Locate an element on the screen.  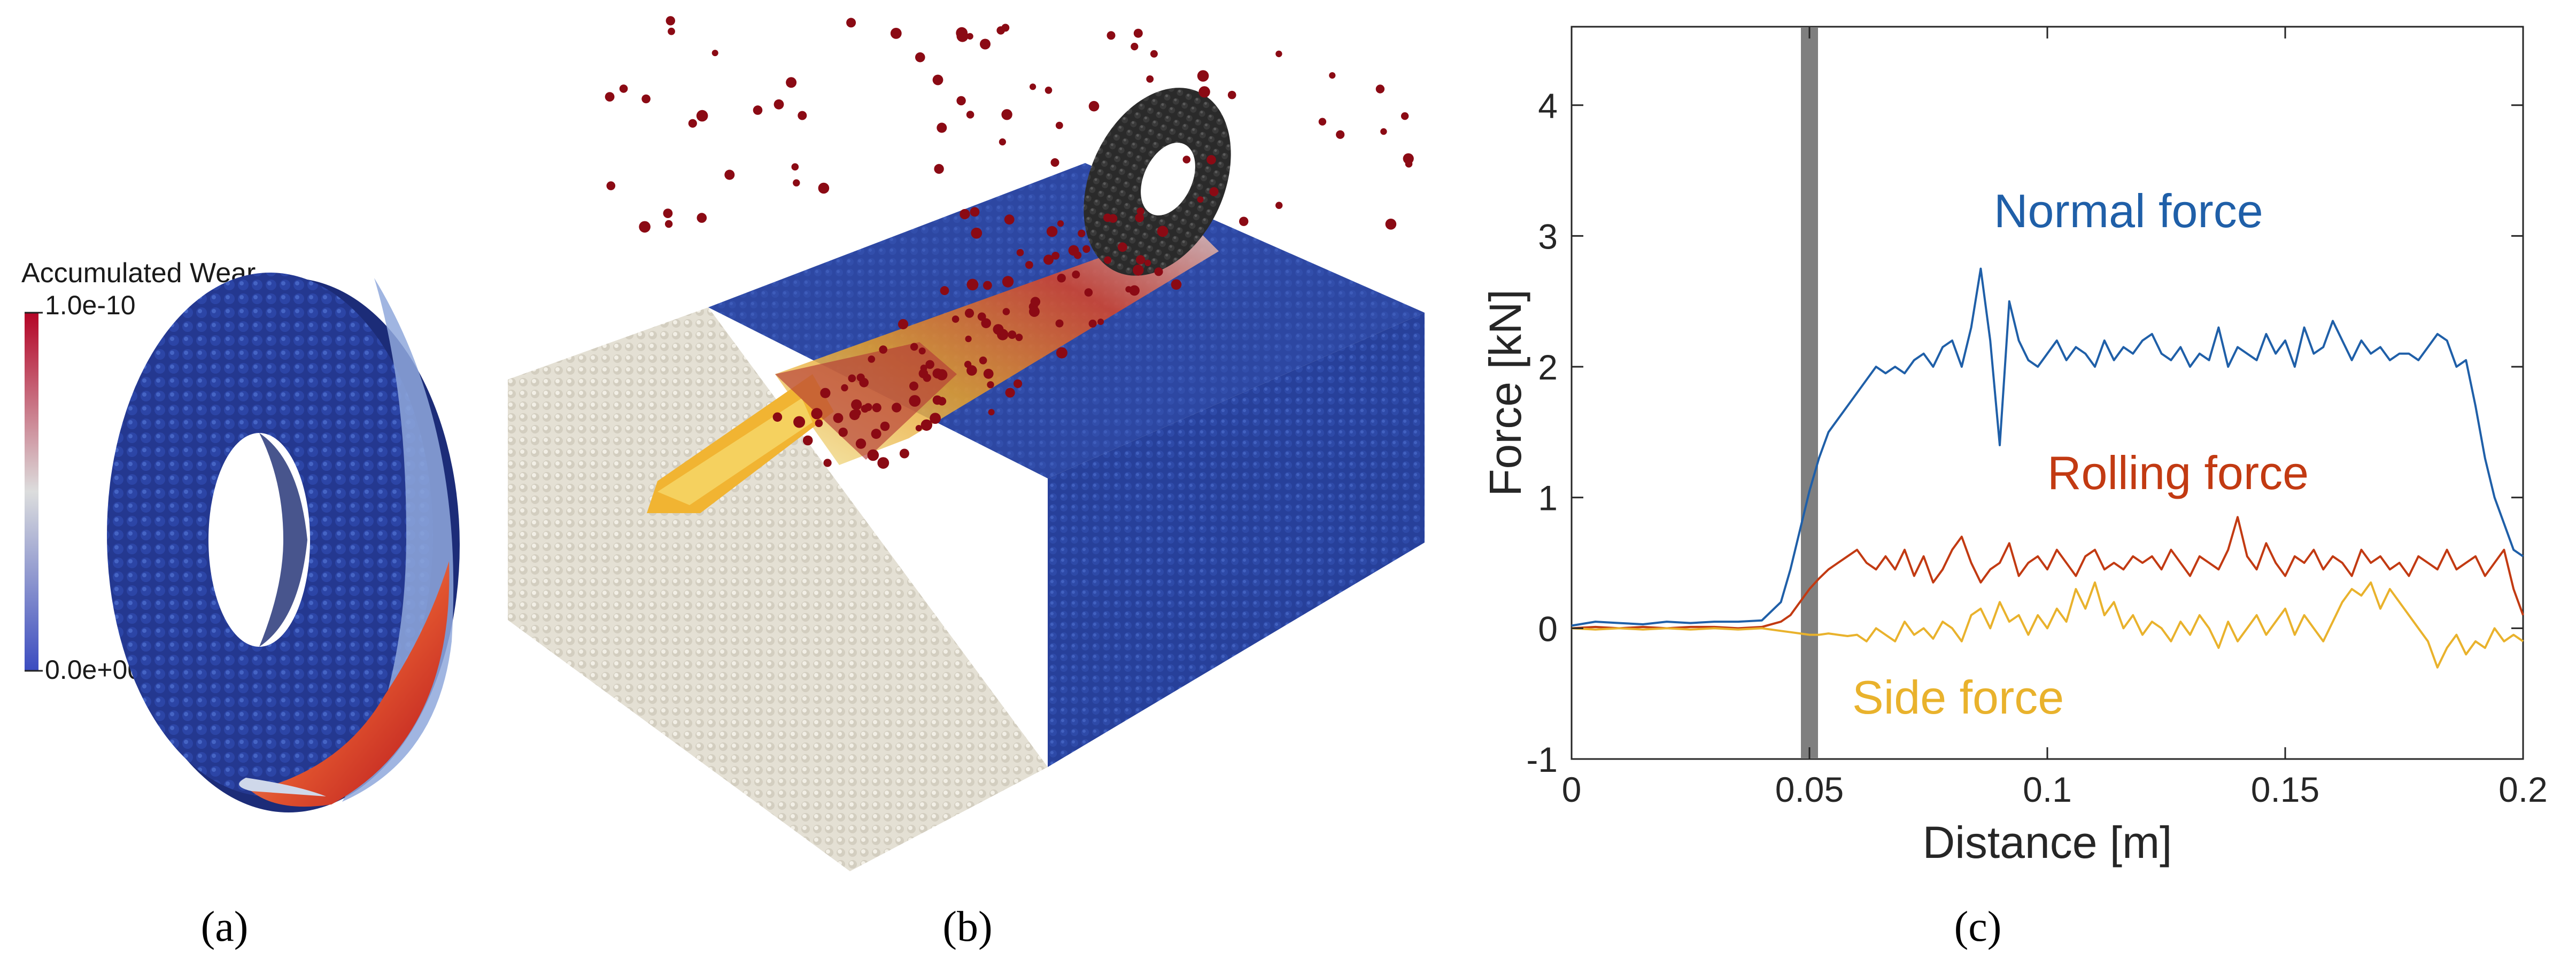
ejected-particles is located at coordinates (1010, 242).